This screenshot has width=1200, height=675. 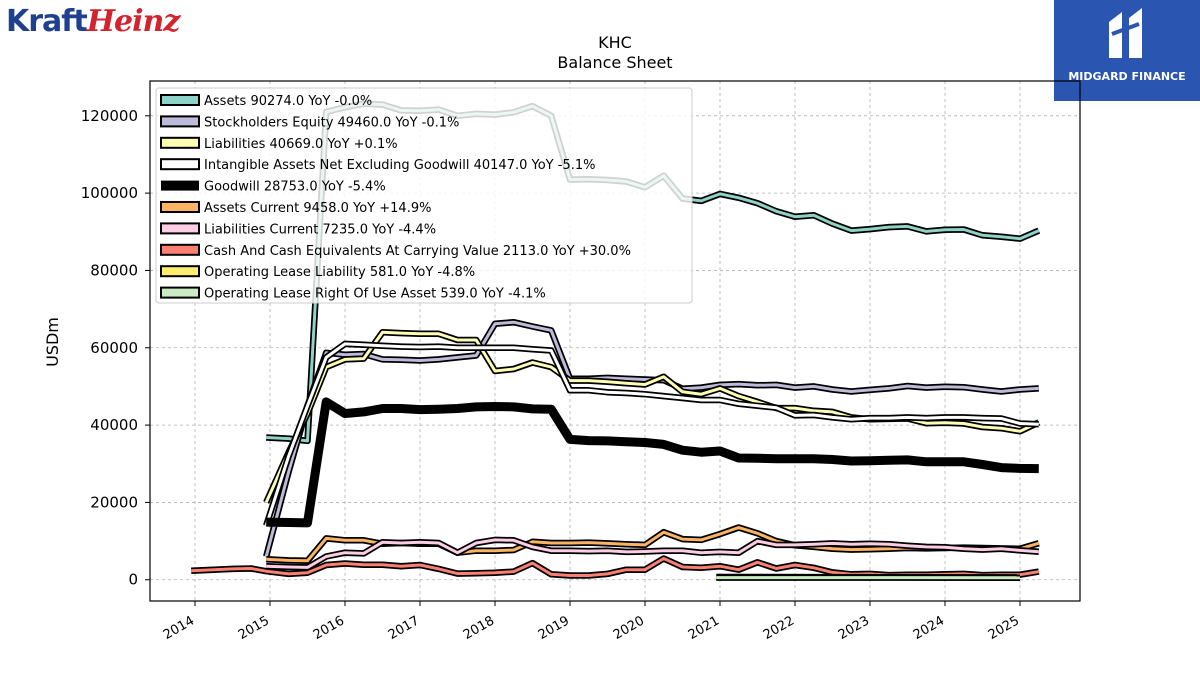 I want to click on x-tick-label: 2024, so click(x=929, y=628).